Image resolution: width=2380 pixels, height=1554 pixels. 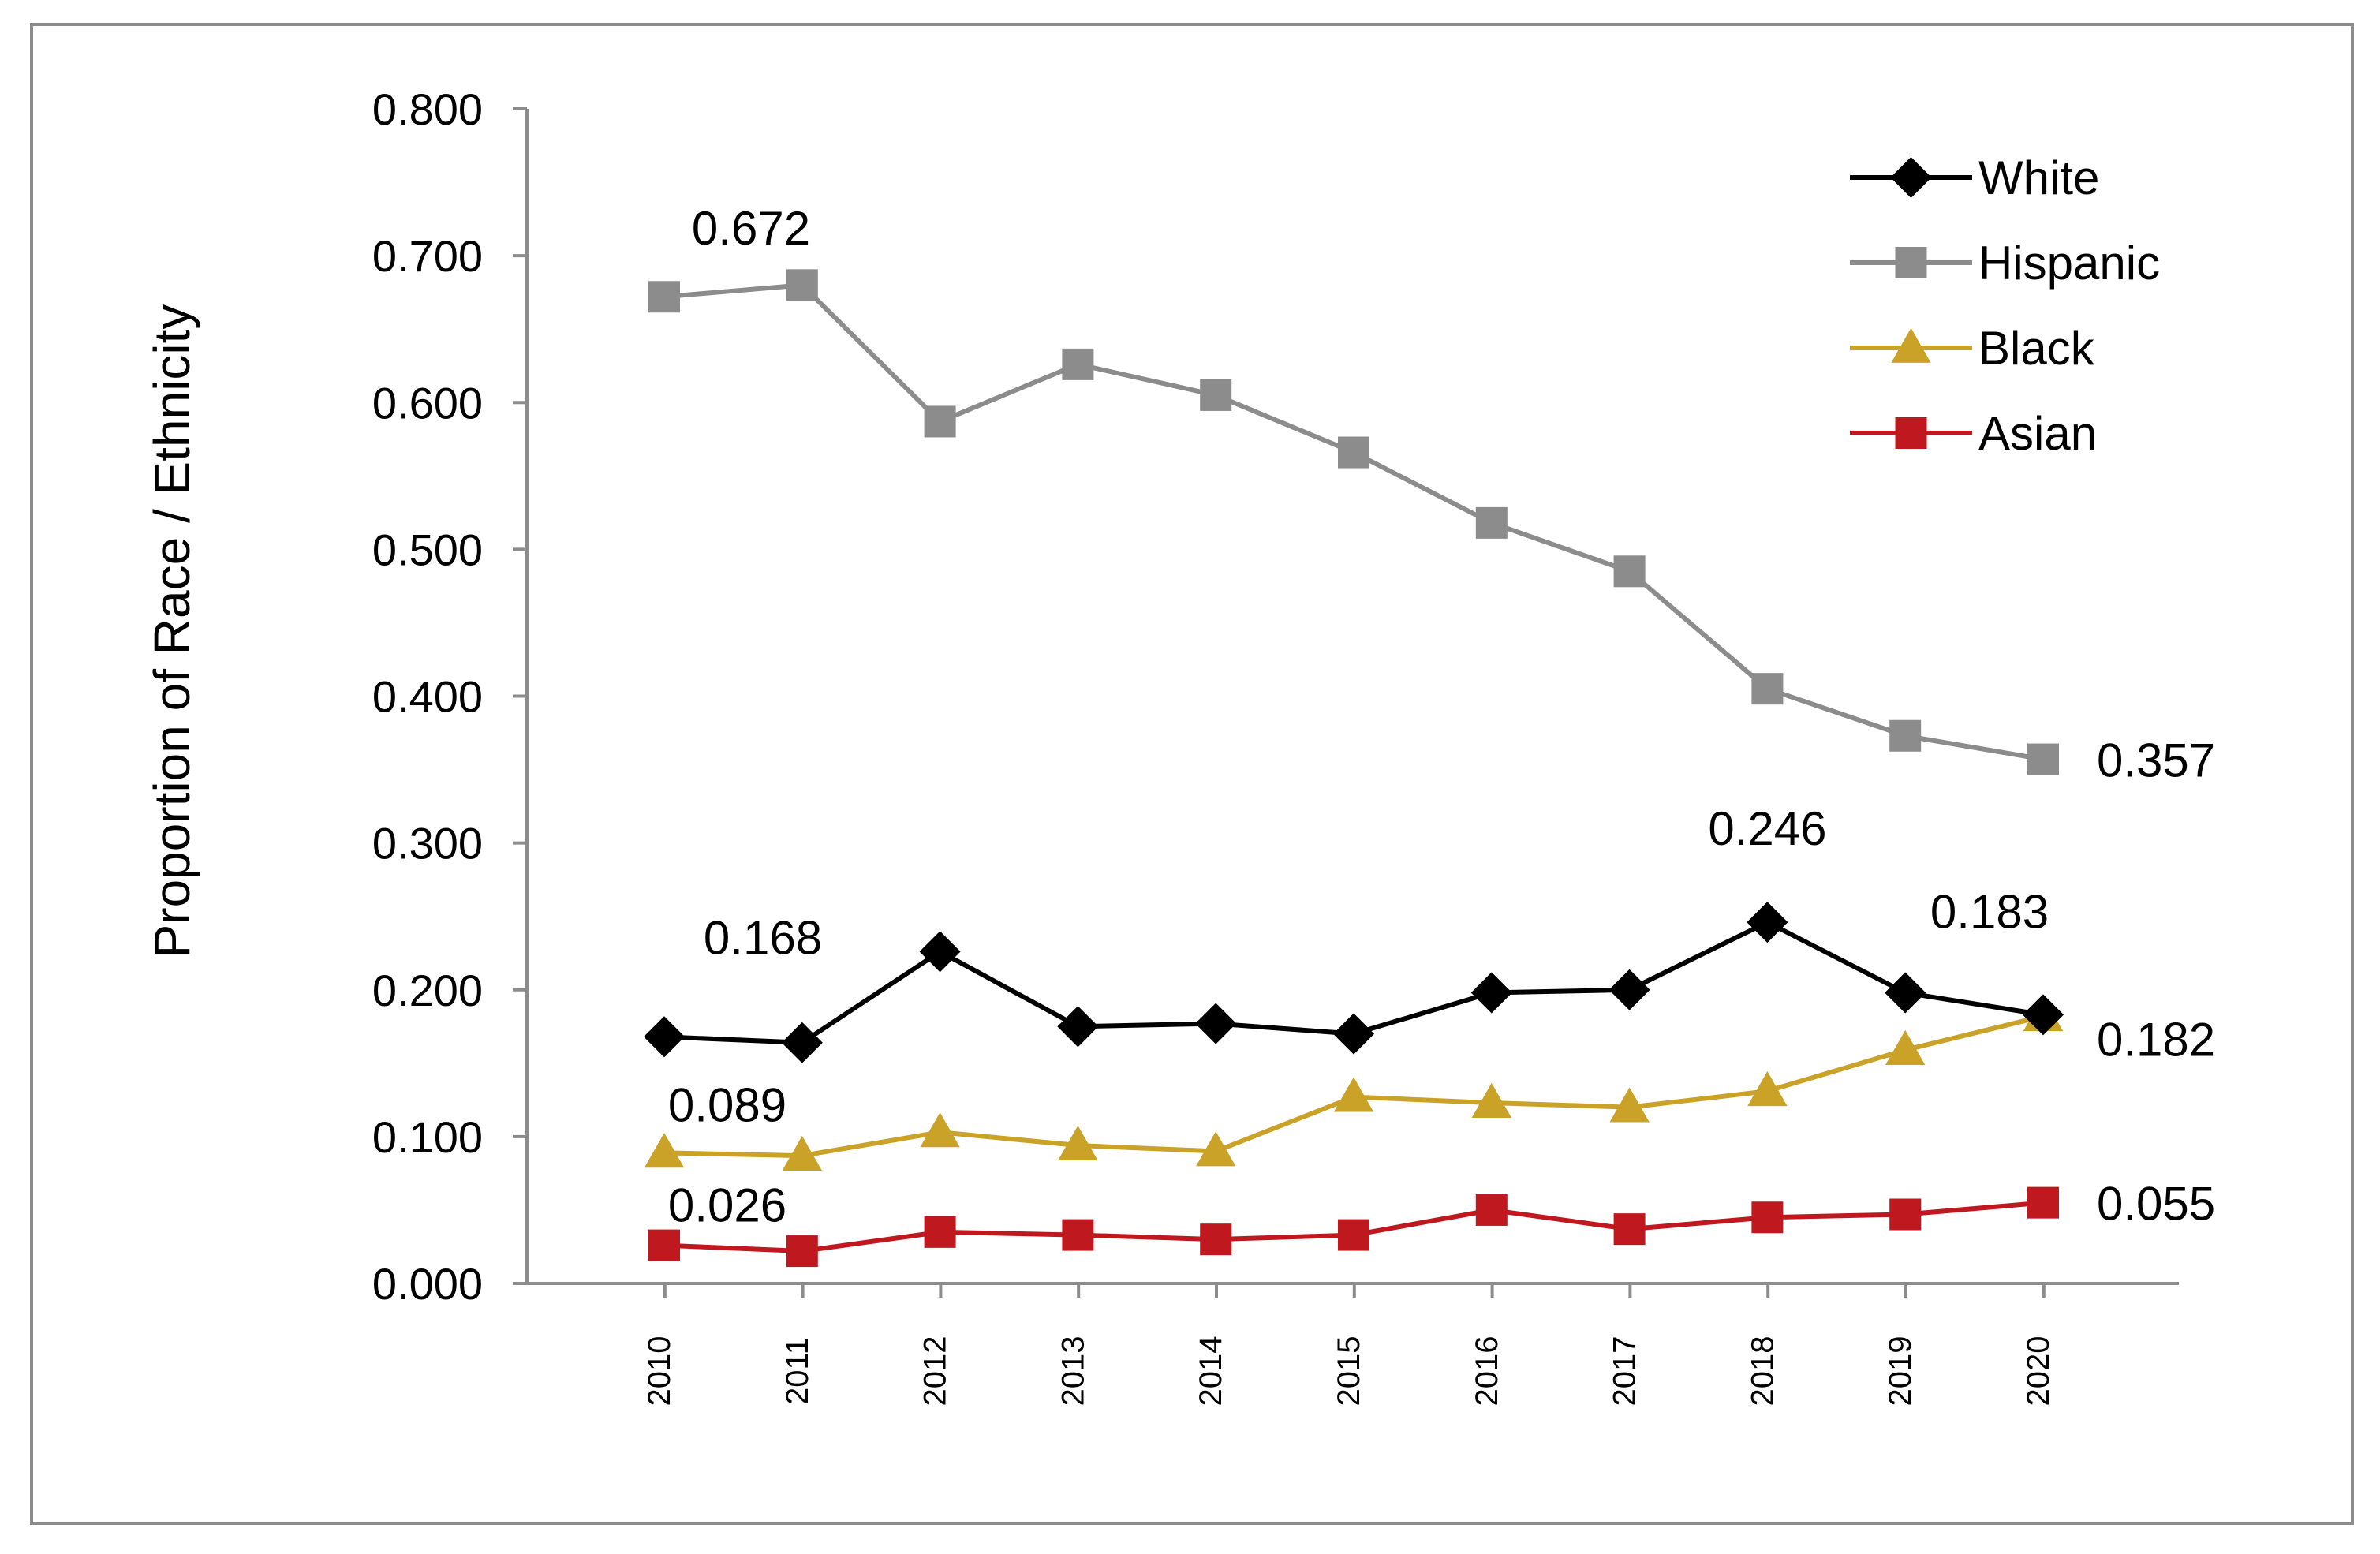 I want to click on legend-item-black: Black, so click(x=1972, y=349).